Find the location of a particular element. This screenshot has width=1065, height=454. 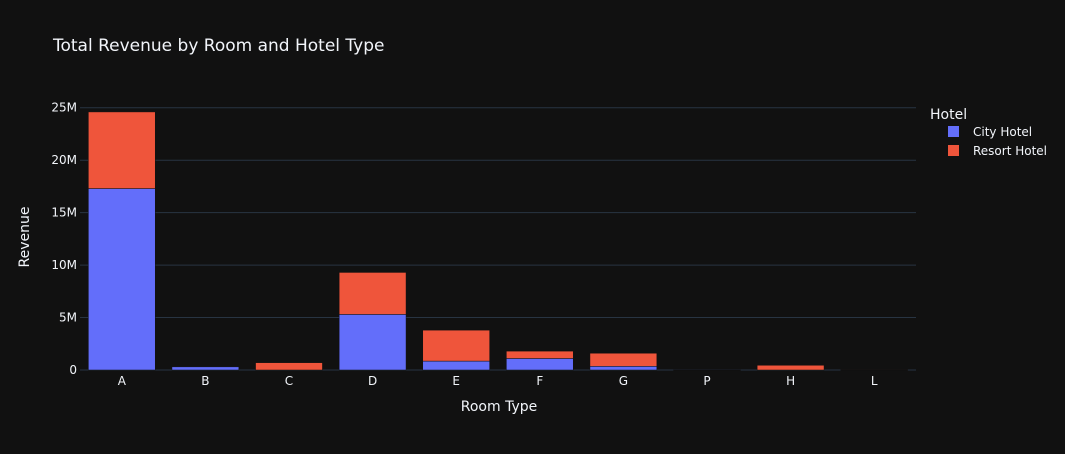

legend: Hotel City Hotel Resort Hotel is located at coordinates (988, 132).